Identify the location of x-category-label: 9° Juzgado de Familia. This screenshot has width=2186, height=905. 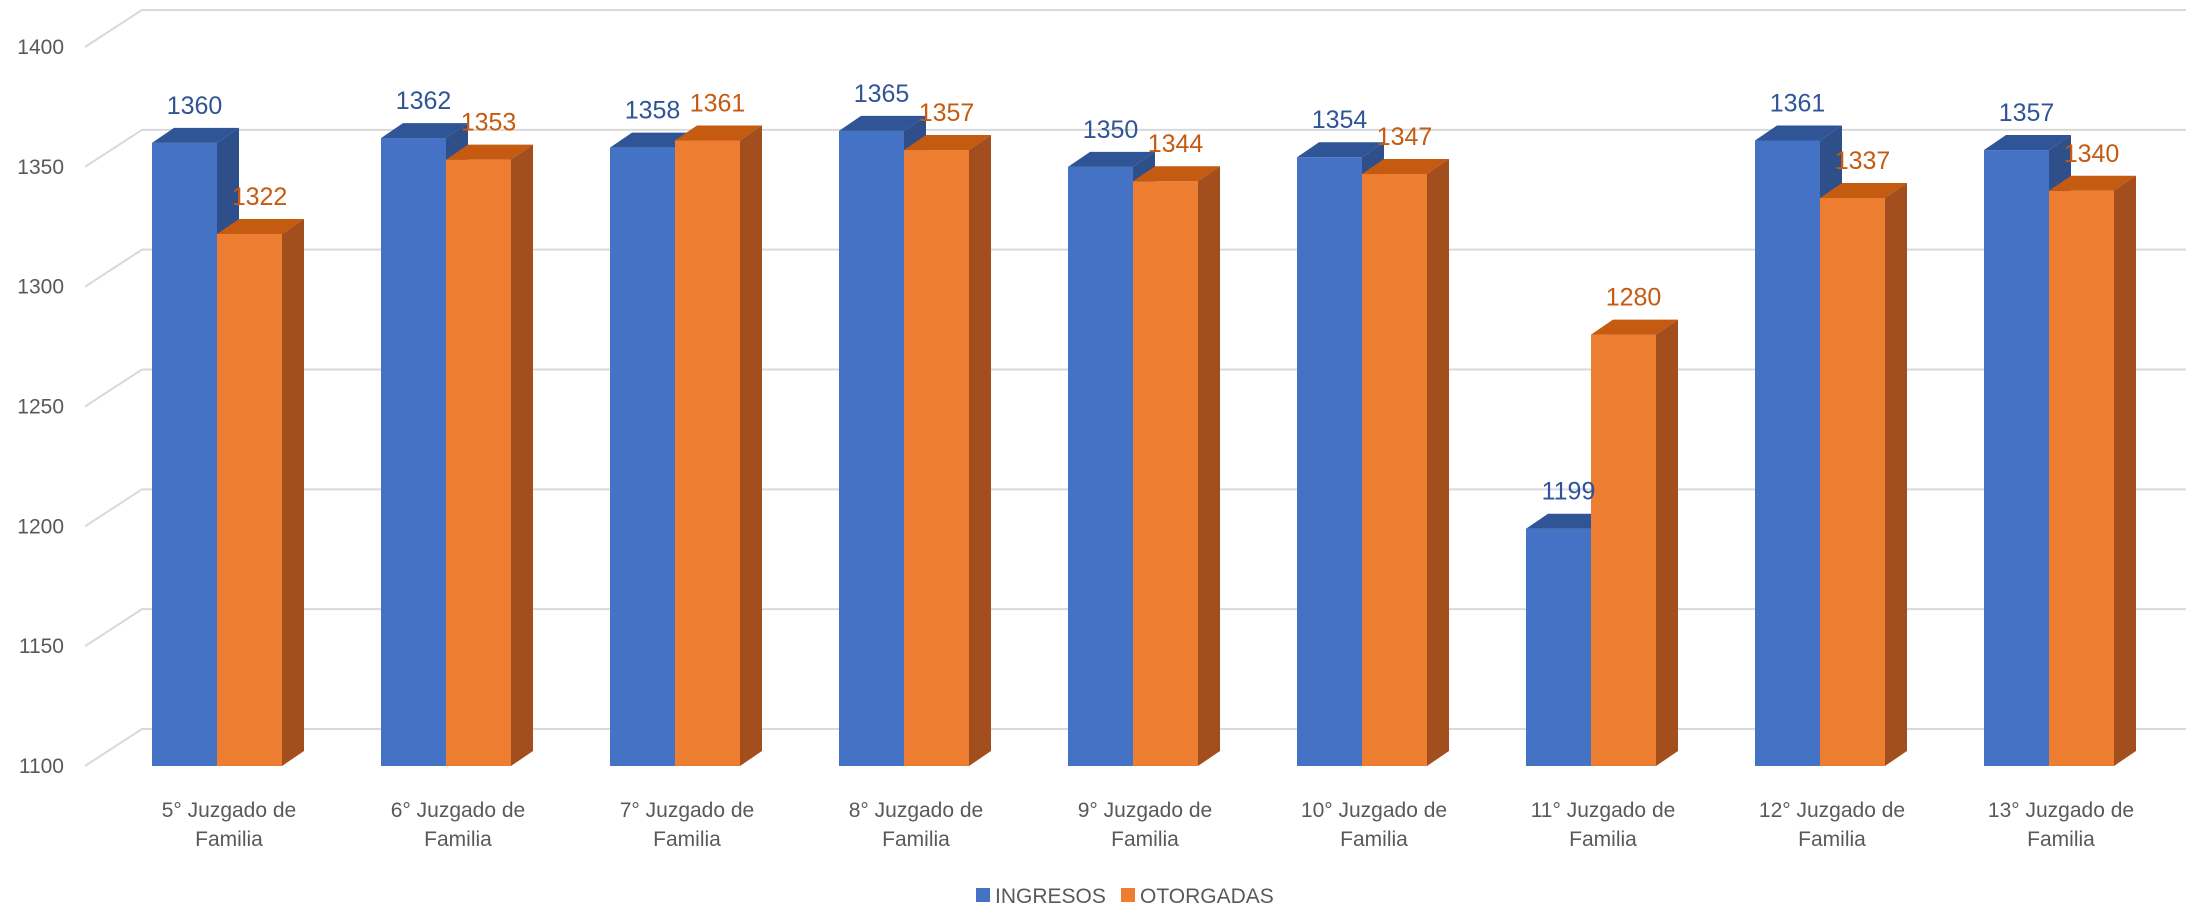
(1145, 825).